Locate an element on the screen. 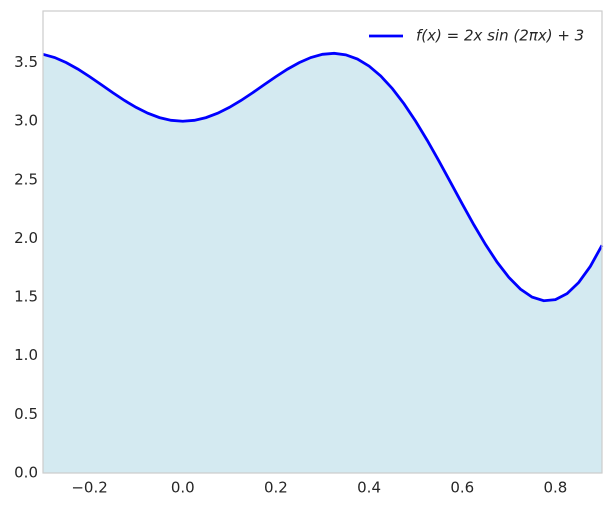 Image resolution: width=614 pixels, height=509 pixels. y-tick-label: 0.0 is located at coordinates (26, 473).